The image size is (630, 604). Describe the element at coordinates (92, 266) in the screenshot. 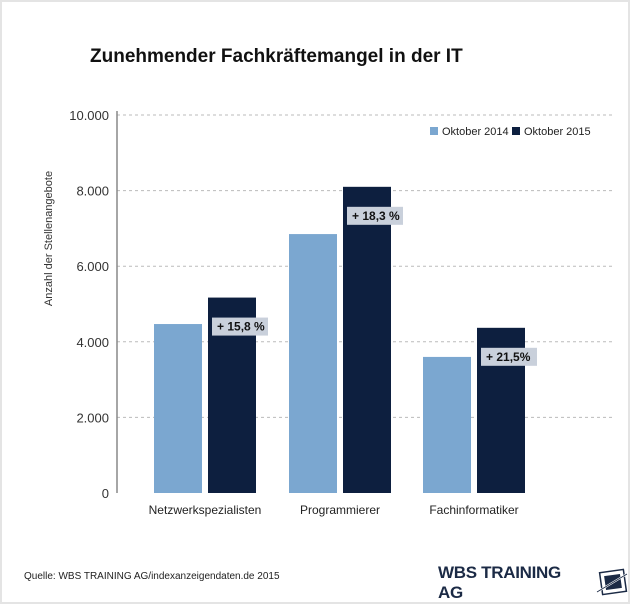

I see `y-tick-label: 6.000` at that location.